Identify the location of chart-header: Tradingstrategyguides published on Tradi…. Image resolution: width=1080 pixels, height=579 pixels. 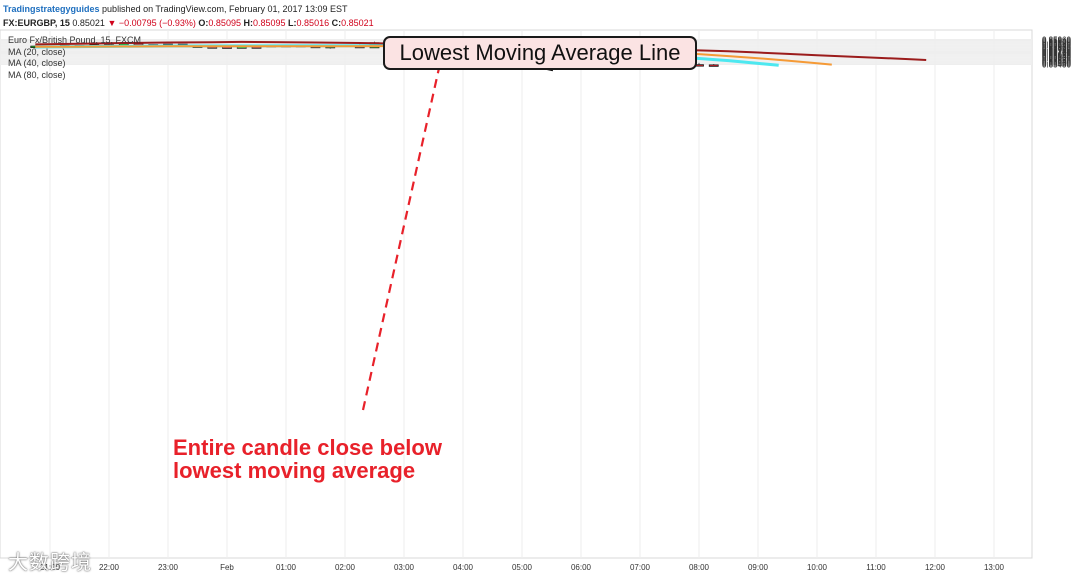
(188, 16).